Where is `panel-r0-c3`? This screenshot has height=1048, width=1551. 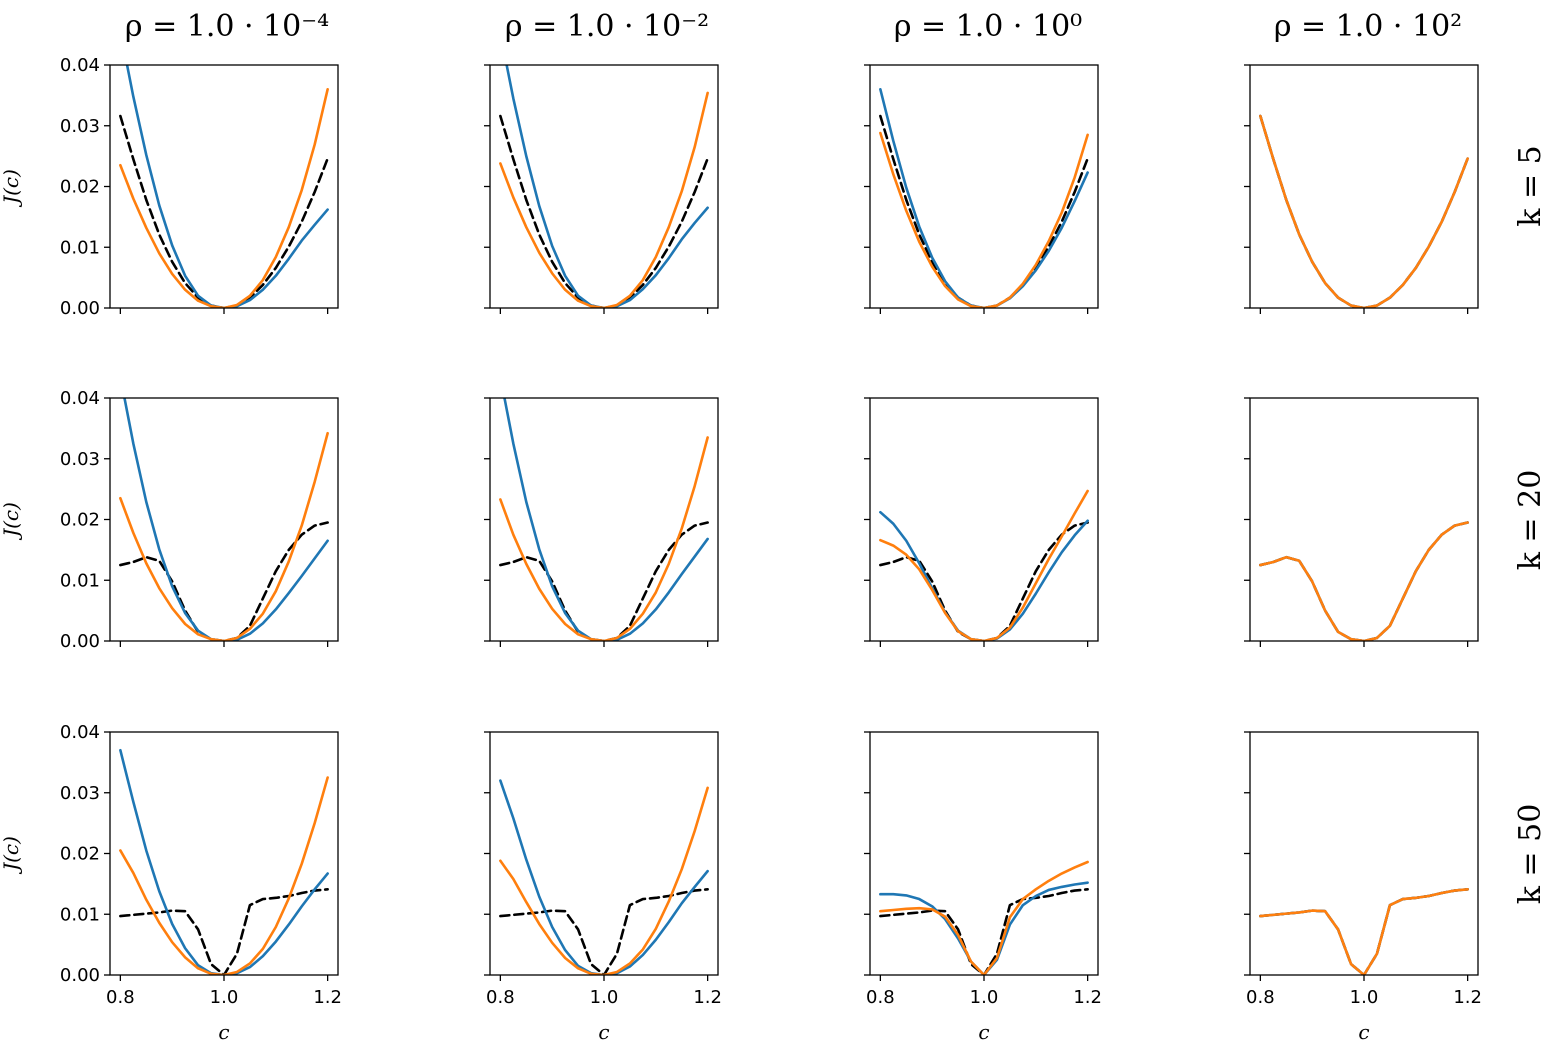
panel-r0-c3 is located at coordinates (1361, 189).